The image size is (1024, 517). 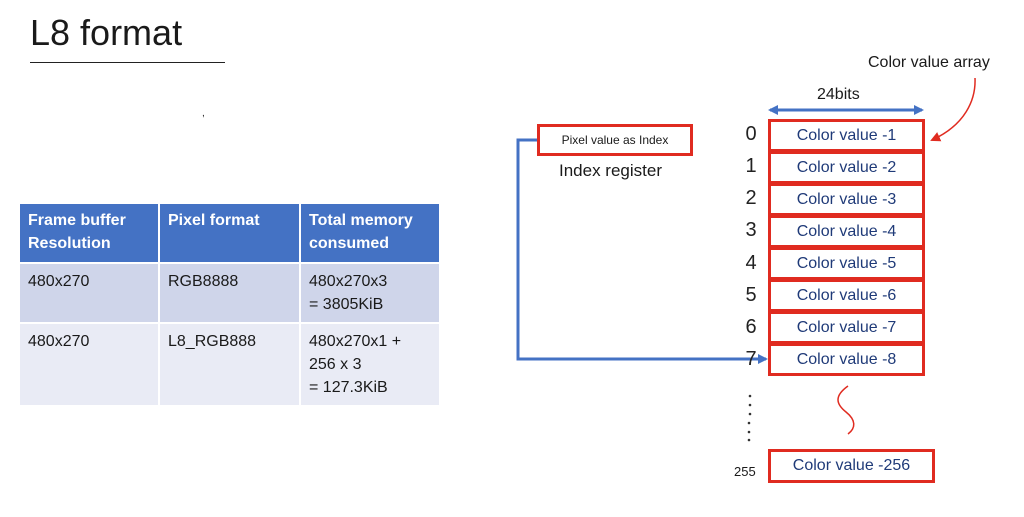 I want to click on slide-title: L8 format, so click(x=127, y=35).